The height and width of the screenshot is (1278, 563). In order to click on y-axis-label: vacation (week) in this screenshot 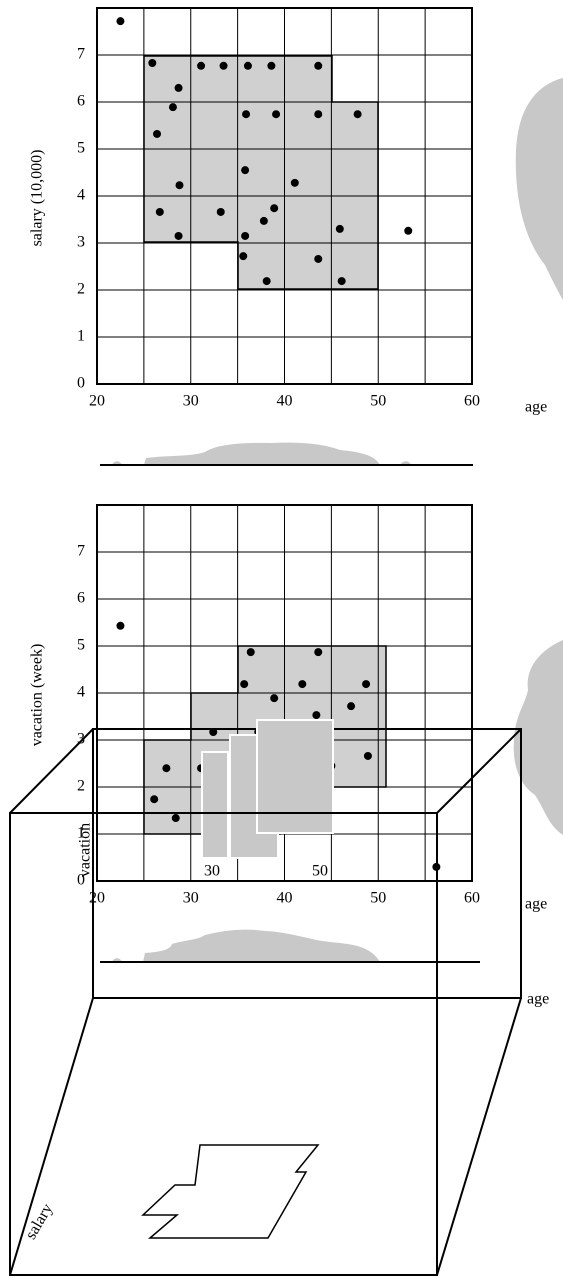, I will do `click(37, 695)`.